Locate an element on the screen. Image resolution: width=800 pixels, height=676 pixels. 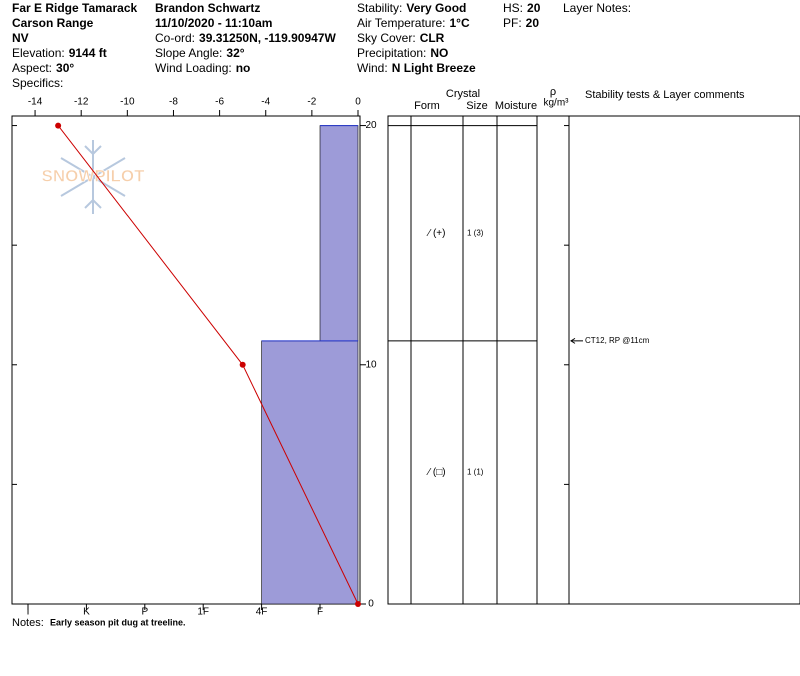
header-line: Air Temperature: 1°C is located at coordinates (413, 23).